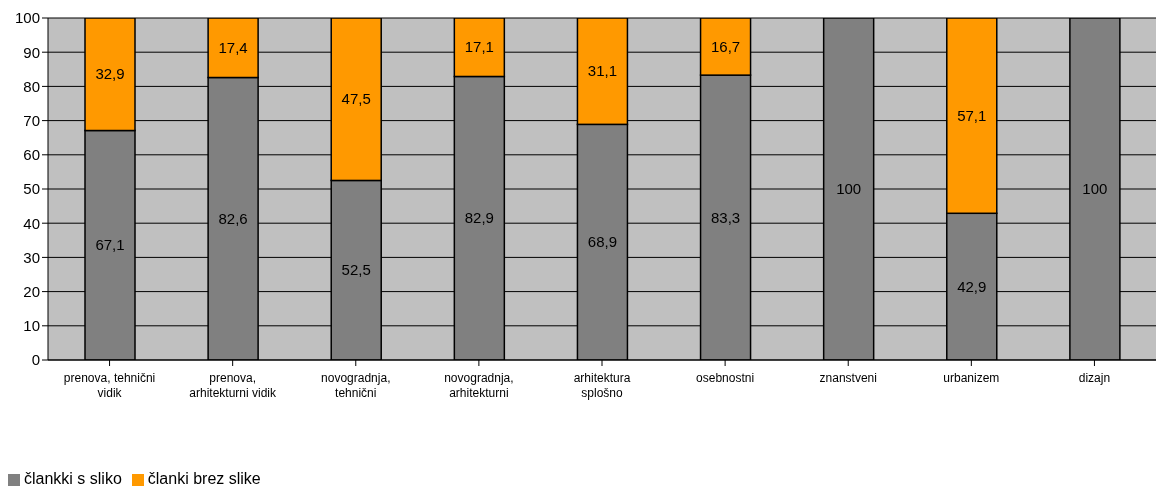  What do you see at coordinates (233, 385) in the screenshot?
I see `x-tick-label: prenova, arhitekturni vidik` at bounding box center [233, 385].